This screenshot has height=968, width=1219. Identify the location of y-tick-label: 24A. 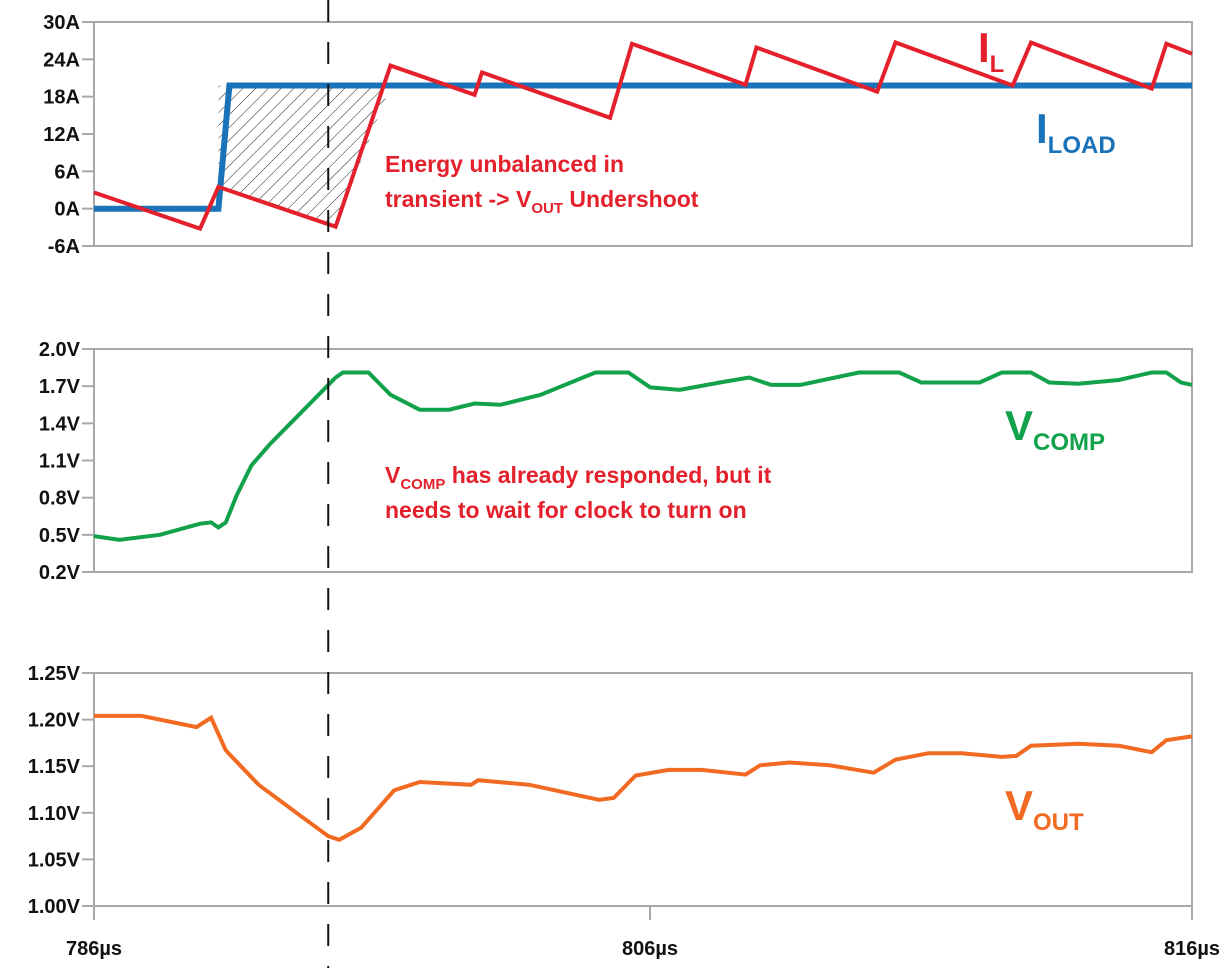
(61, 60).